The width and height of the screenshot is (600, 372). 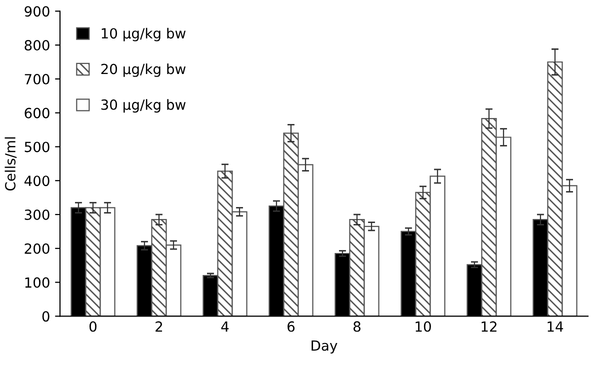 What do you see at coordinates (37, 282) in the screenshot?
I see `y-tick-label: 100` at bounding box center [37, 282].